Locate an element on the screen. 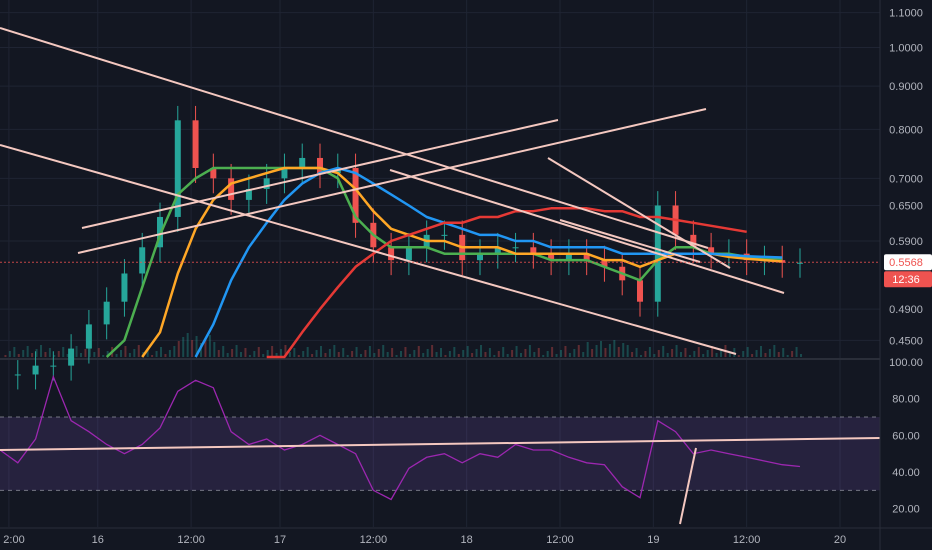 Image resolution: width=932 pixels, height=550 pixels. time-tick-label: 16 is located at coordinates (98, 540).